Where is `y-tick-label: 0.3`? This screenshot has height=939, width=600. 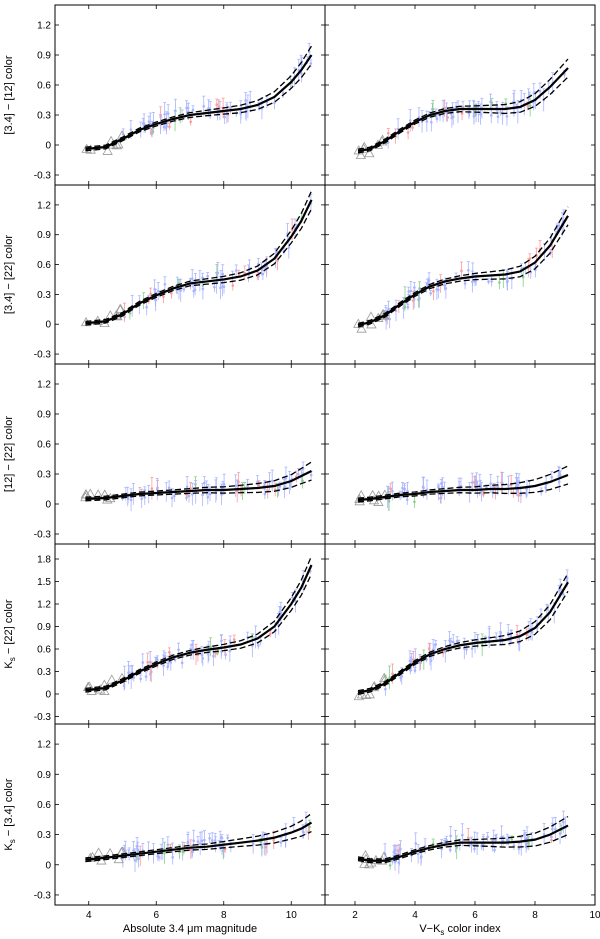 y-tick-label: 0.3 is located at coordinates (44, 835).